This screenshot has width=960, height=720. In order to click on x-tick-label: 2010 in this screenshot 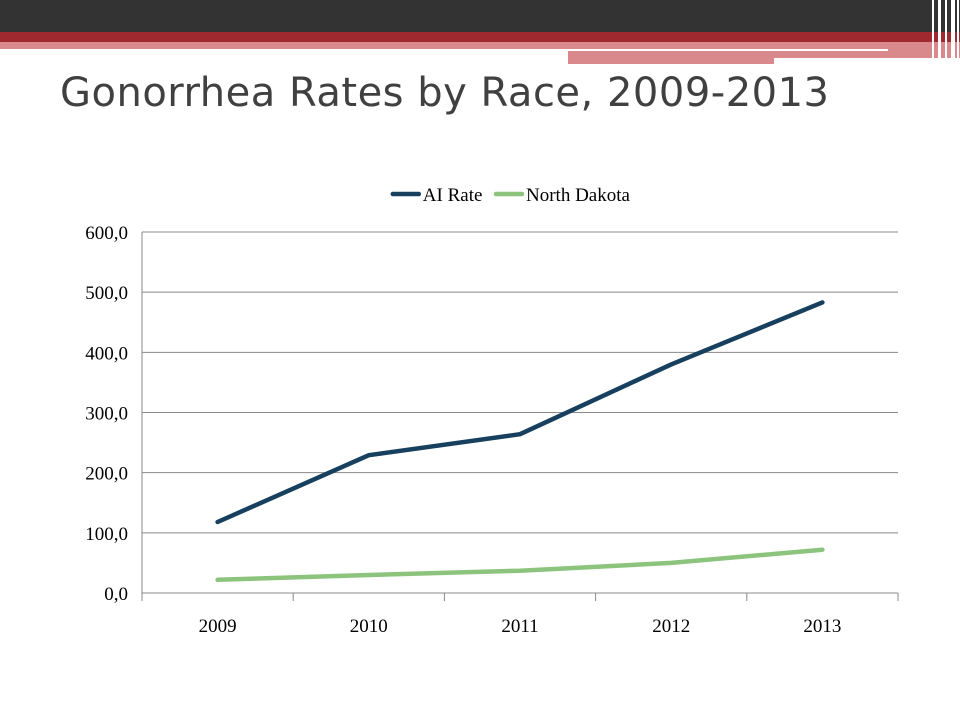, I will do `click(369, 626)`.